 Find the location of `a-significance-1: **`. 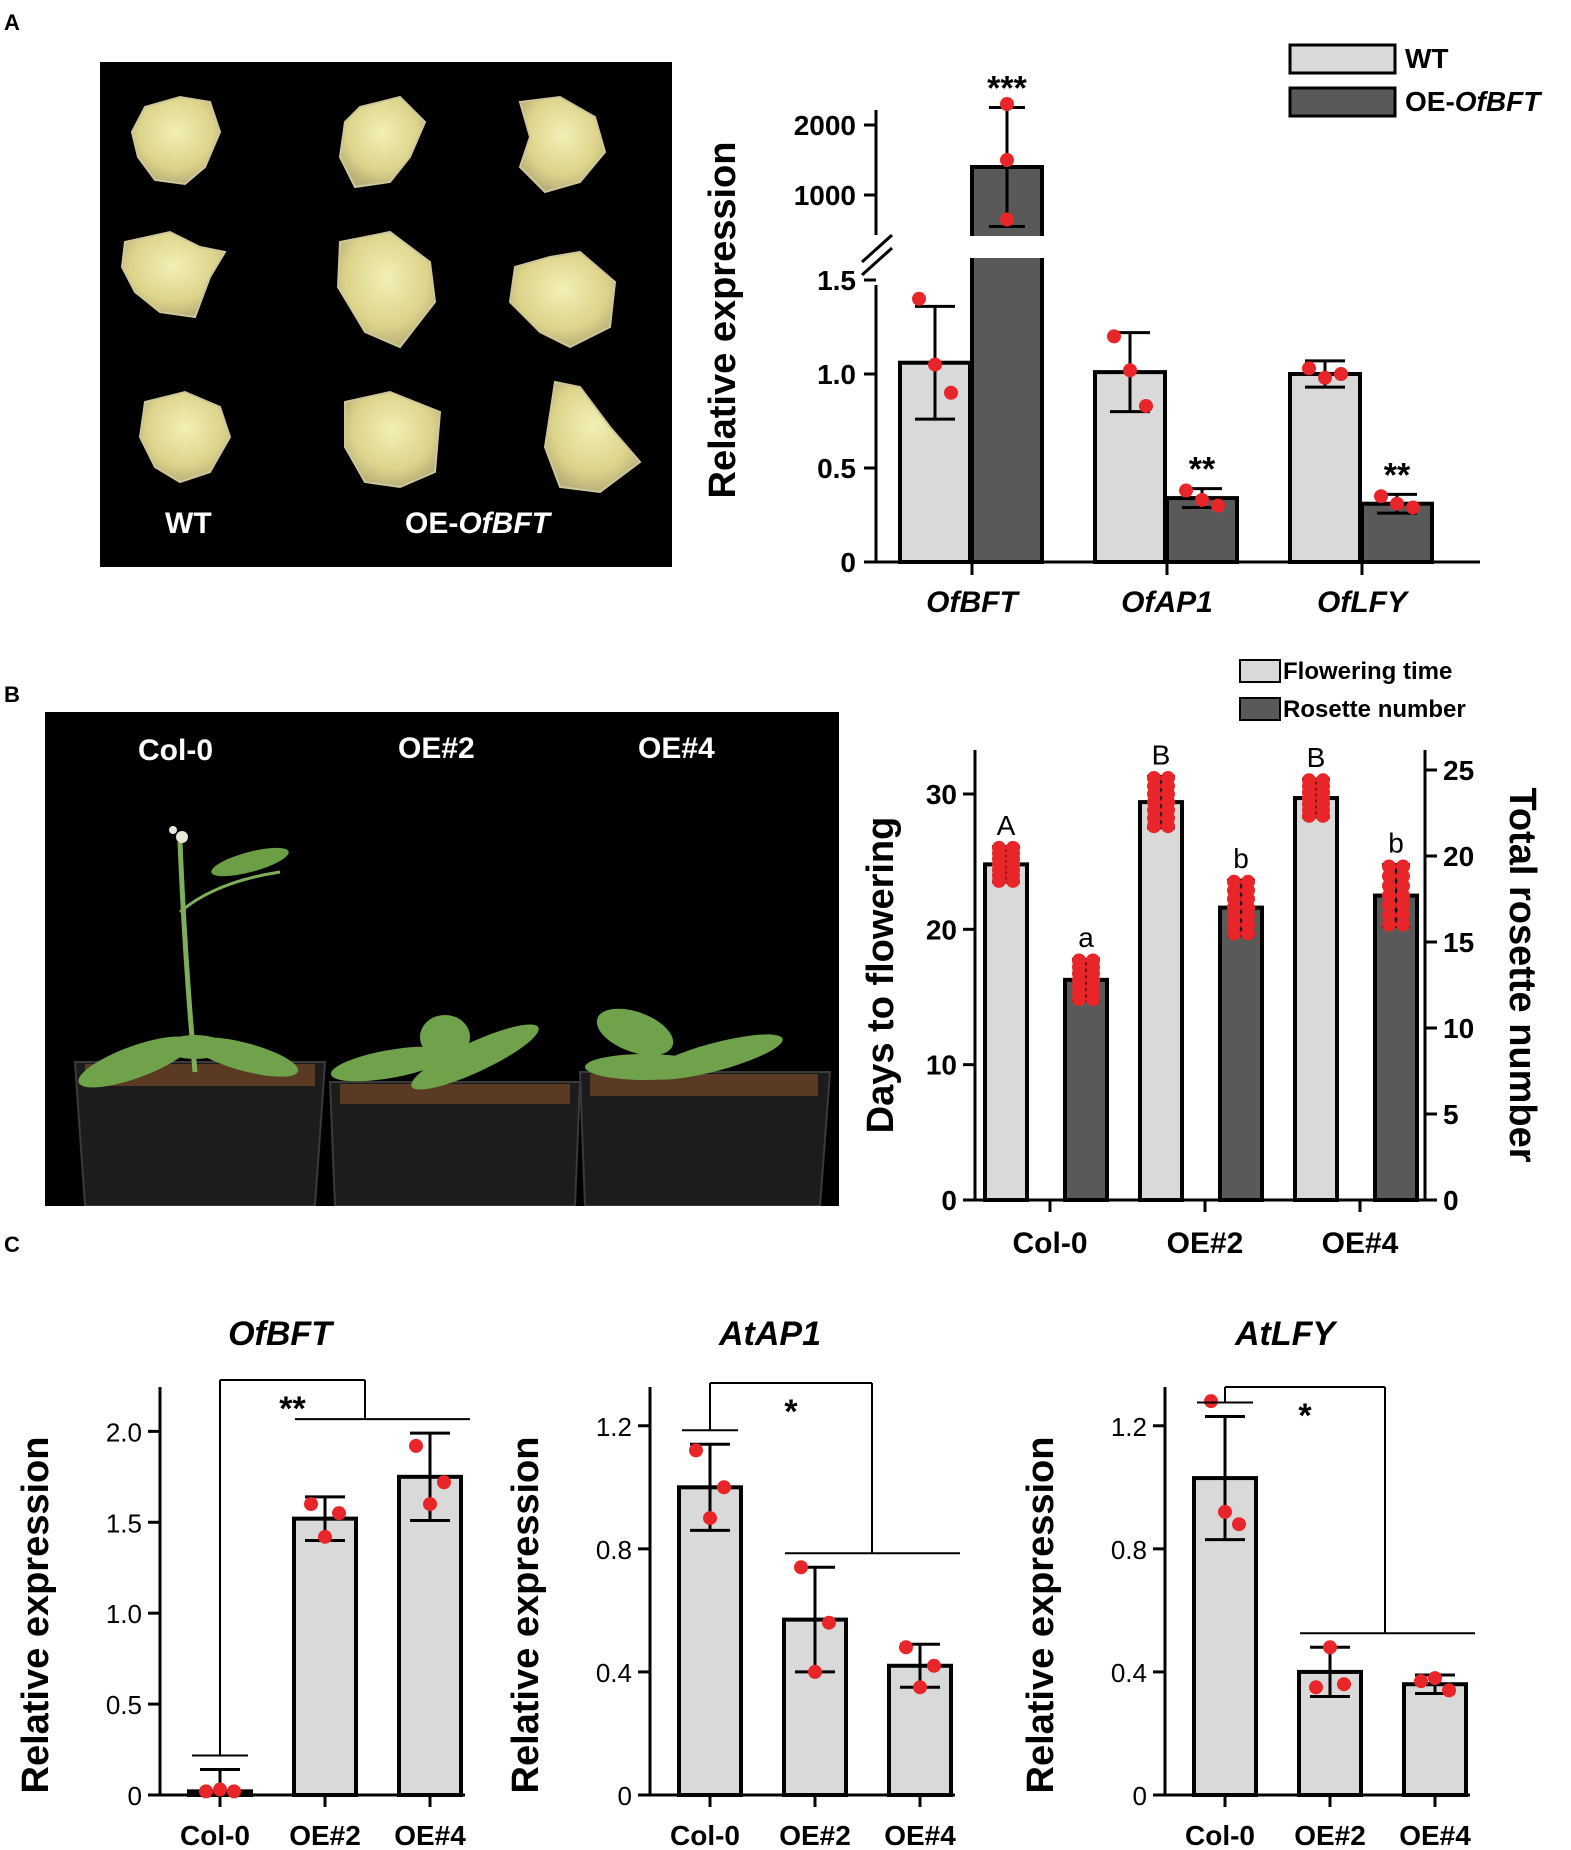

a-significance-1: ** is located at coordinates (1202, 470).